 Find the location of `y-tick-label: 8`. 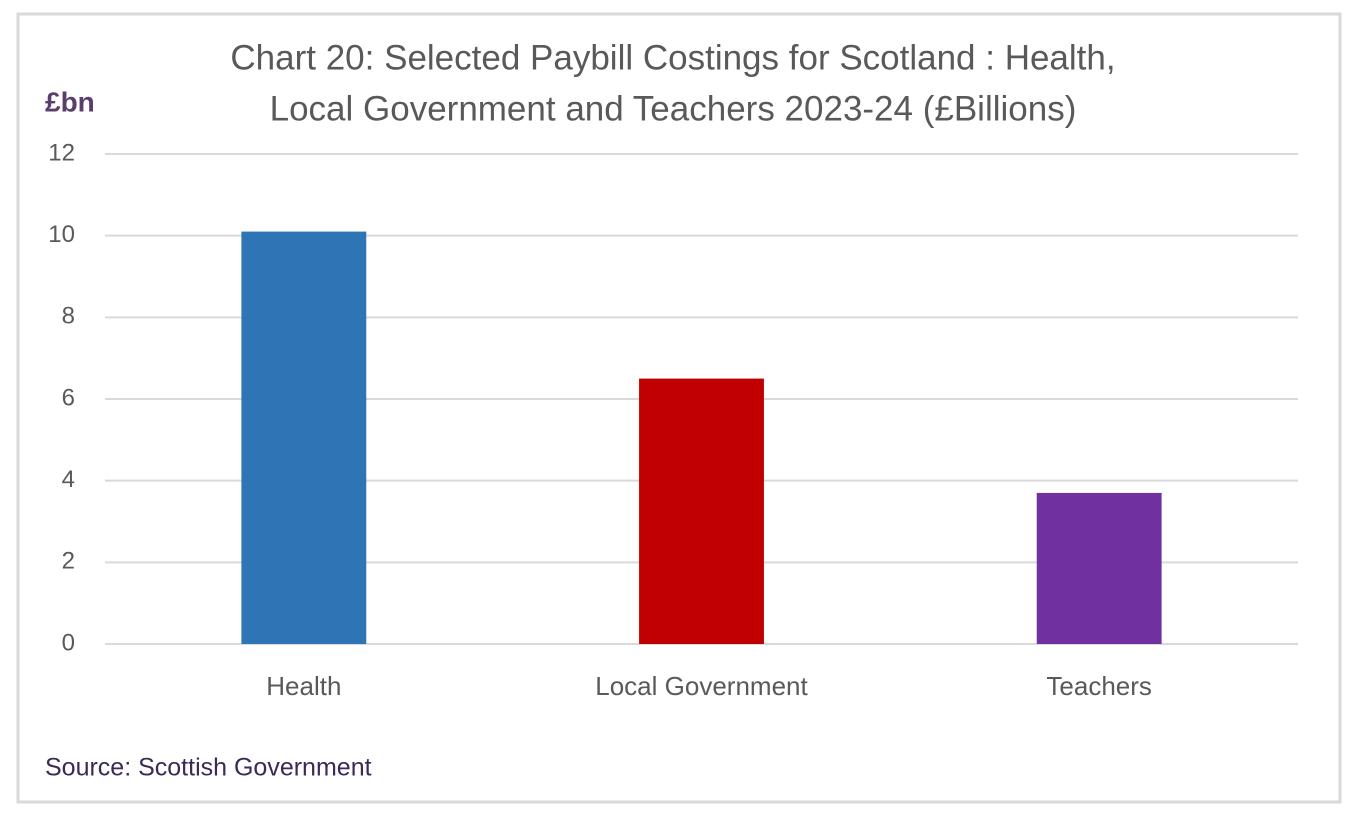

y-tick-label: 8 is located at coordinates (68, 316).